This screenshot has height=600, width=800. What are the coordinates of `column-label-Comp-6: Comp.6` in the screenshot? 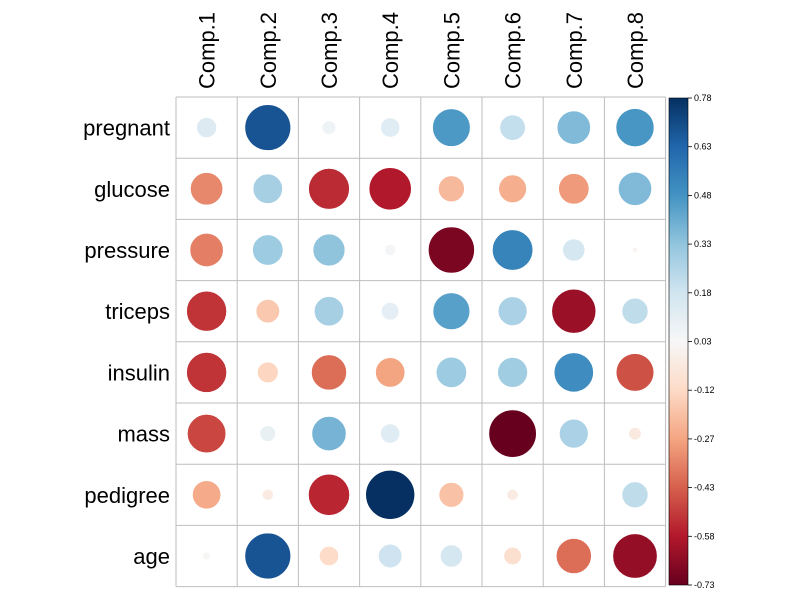 It's located at (513, 50).